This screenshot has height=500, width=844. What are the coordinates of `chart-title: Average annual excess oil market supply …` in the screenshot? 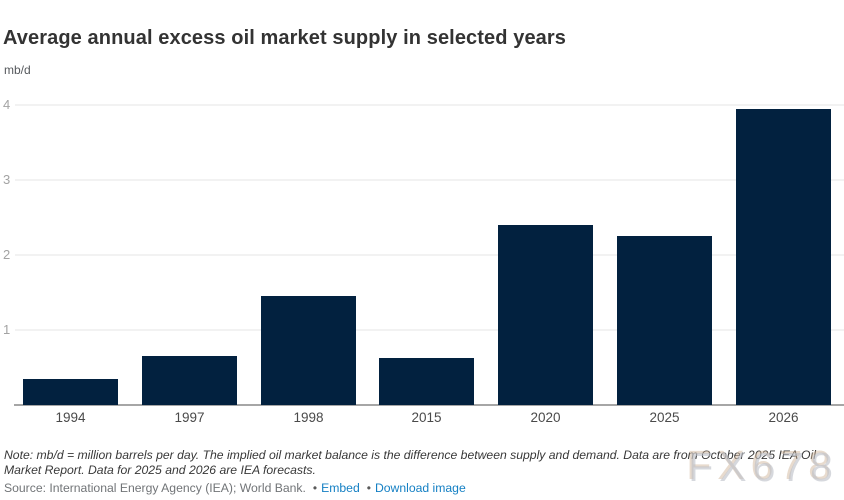 It's located at (285, 38).